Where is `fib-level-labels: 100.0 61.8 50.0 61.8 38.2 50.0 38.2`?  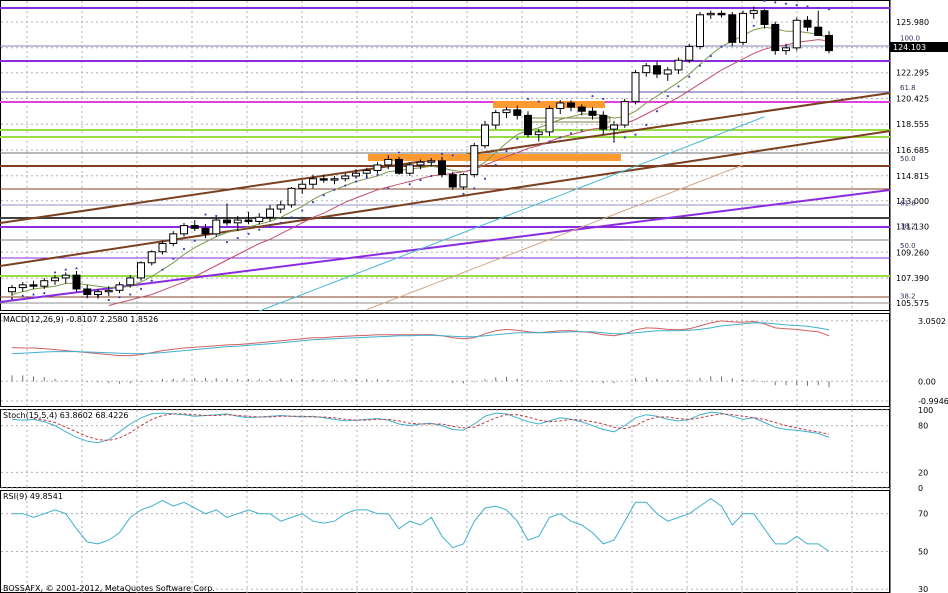
fib-level-labels: 100.0 61.8 50.0 61.8 38.2 50.0 38.2 is located at coordinates (910, 168).